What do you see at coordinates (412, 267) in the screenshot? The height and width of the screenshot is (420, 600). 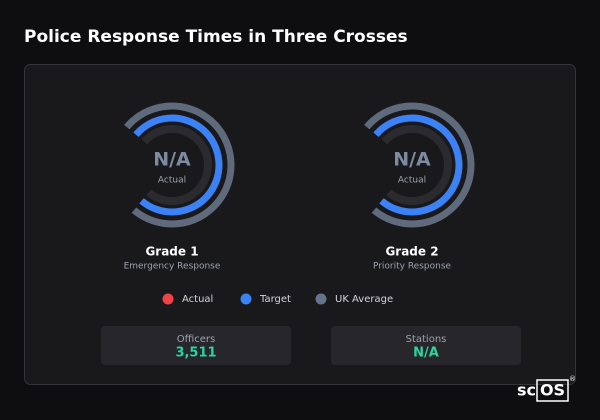 I see `gauge-subtitle: Priority Response` at bounding box center [412, 267].